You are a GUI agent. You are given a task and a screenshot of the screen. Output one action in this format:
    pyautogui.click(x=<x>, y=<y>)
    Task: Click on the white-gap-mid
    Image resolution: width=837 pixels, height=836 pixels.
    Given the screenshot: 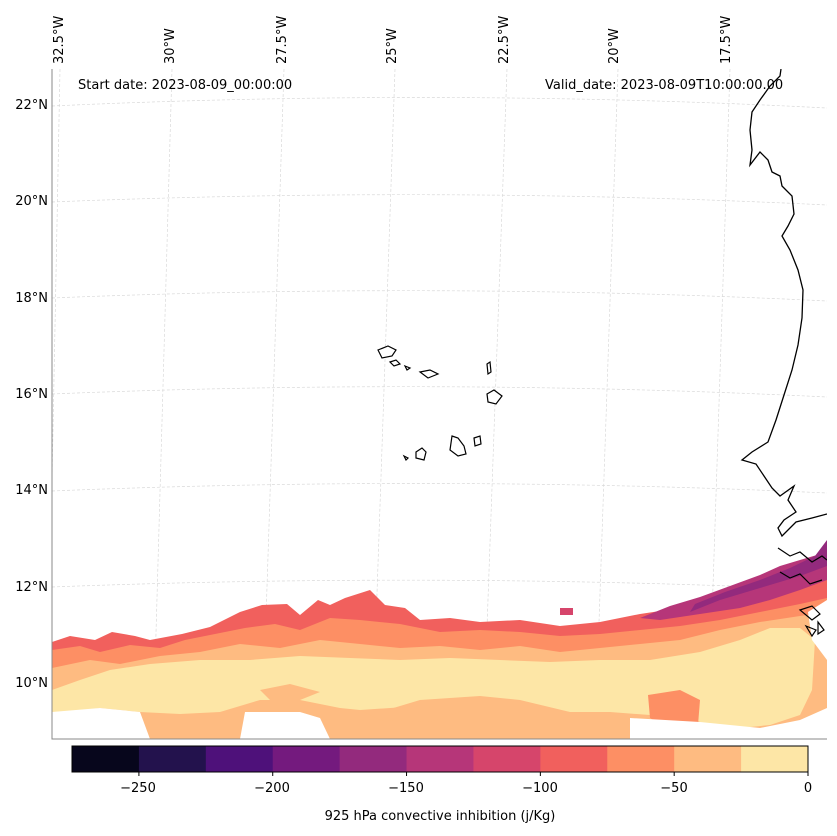 What is the action you would take?
    pyautogui.click(x=285, y=725)
    